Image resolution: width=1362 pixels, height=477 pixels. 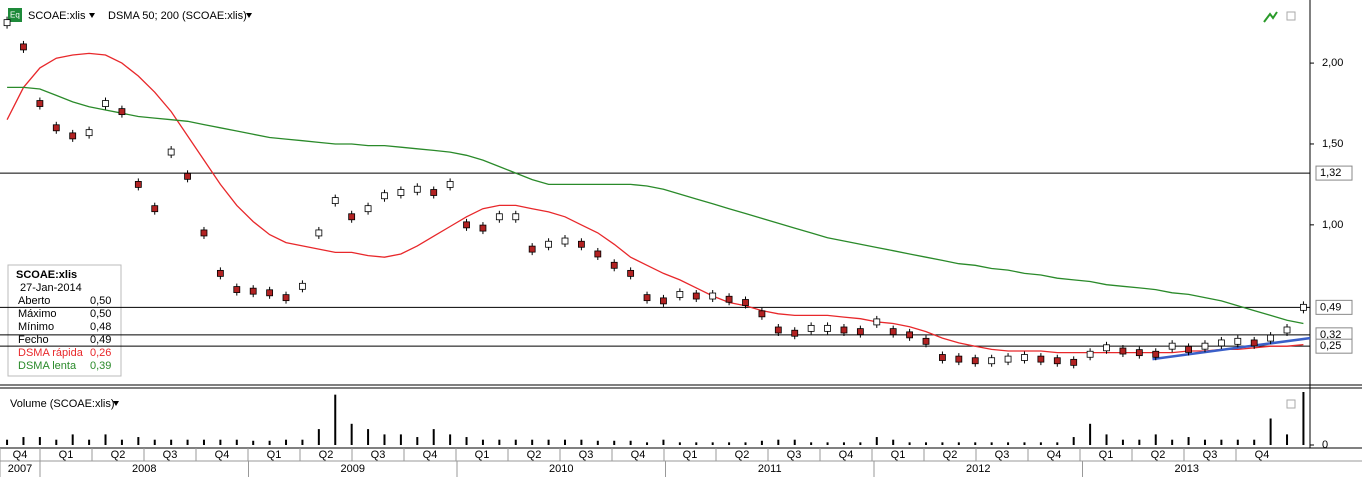 What do you see at coordinates (978, 469) in the screenshot?
I see `year-label: 2012` at bounding box center [978, 469].